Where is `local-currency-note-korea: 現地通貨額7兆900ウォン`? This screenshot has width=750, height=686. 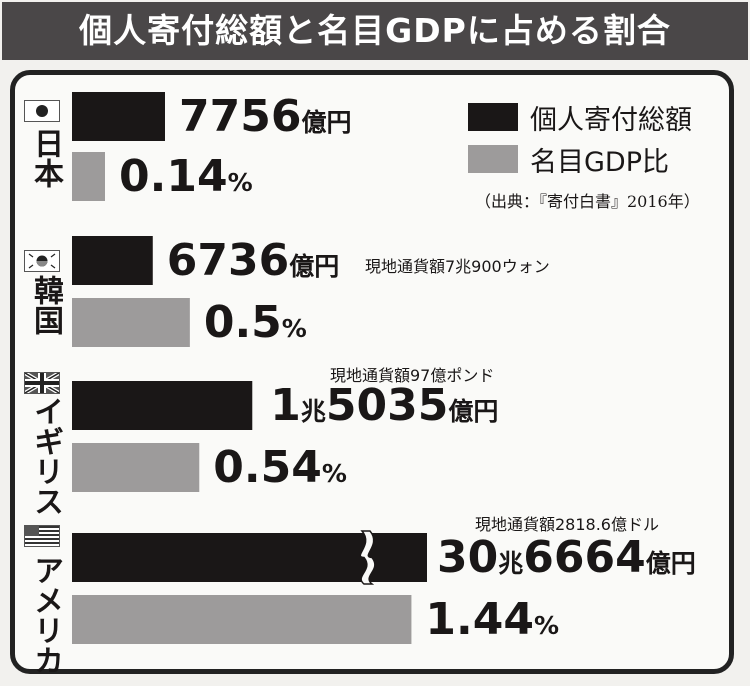
local-currency-note-korea: 現地通貨額7兆900ウォン is located at coordinates (457, 266).